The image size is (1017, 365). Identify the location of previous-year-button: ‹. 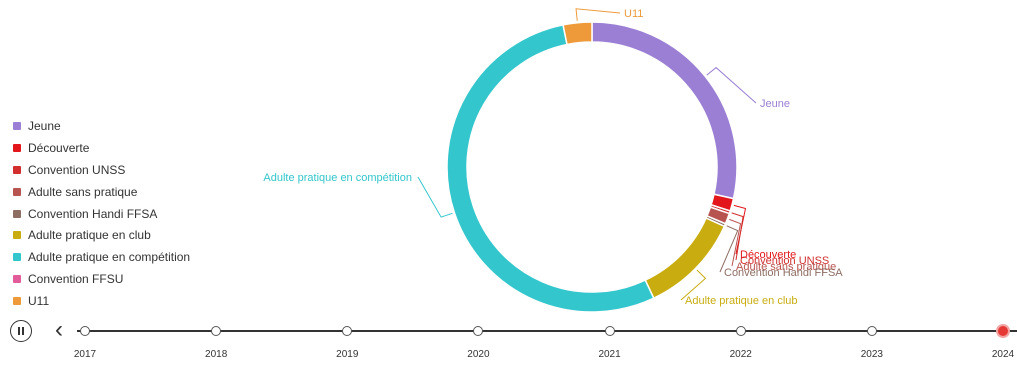
(59, 330).